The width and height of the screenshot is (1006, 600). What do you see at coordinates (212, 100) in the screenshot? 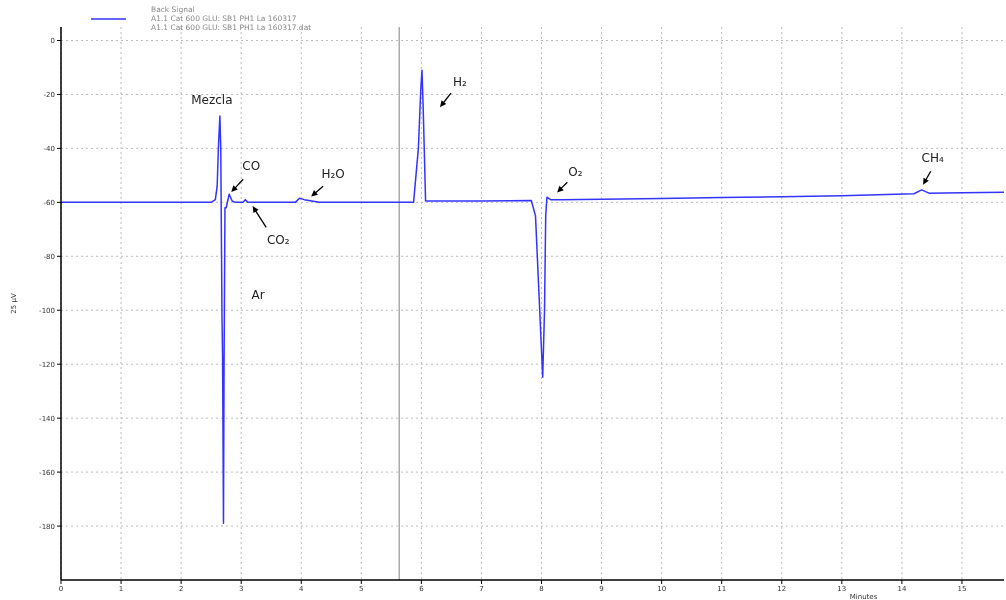
I see `annotation: Mezcla` at bounding box center [212, 100].